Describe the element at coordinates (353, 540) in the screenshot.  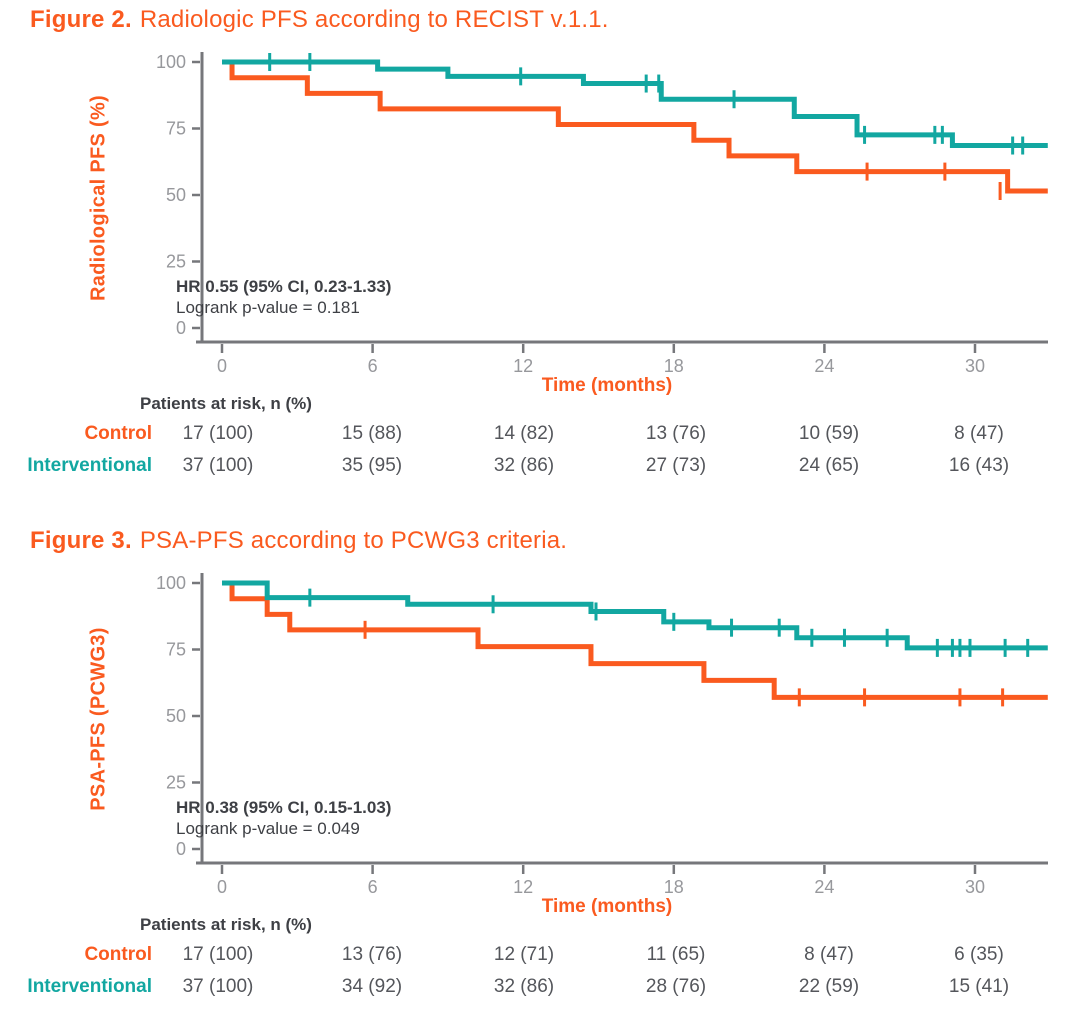
I see `figure-3-title-text: PSA-PFS according to PCWG3 criteria.` at that location.